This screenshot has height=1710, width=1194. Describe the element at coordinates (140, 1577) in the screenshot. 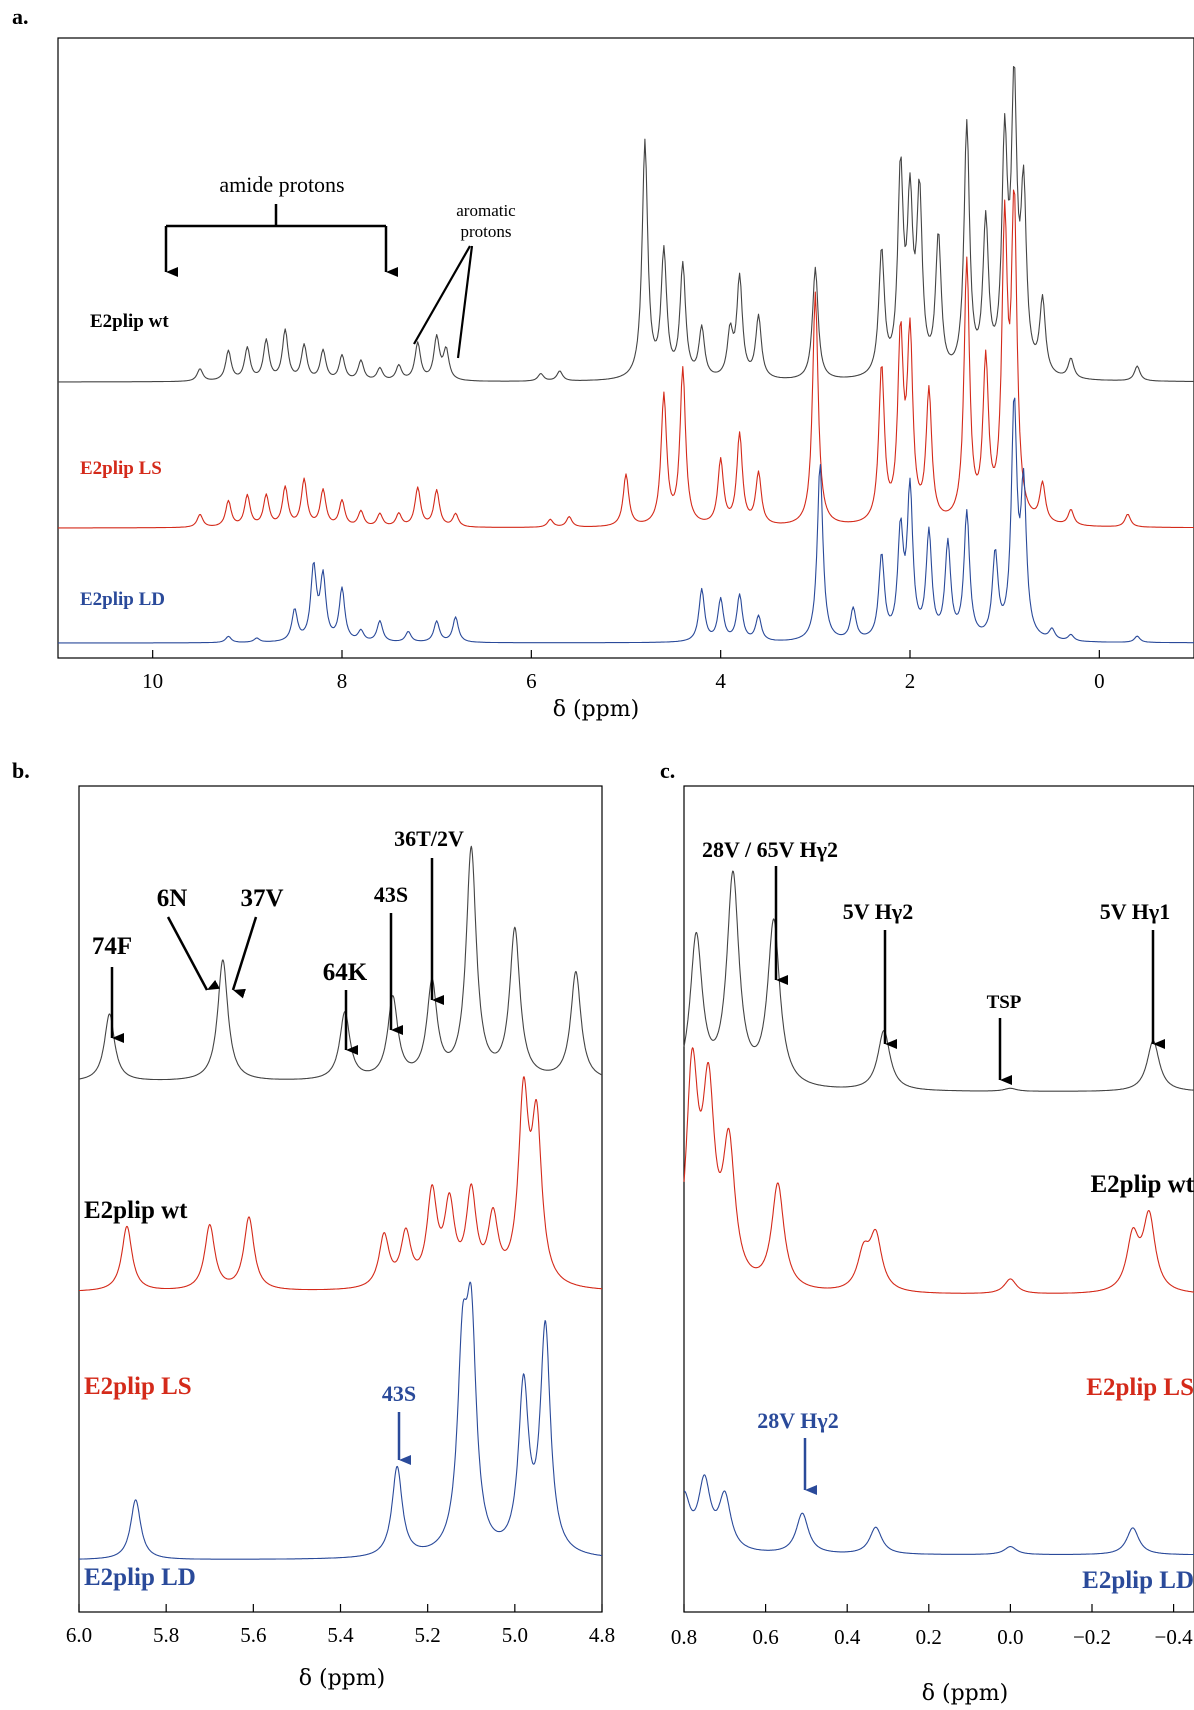

I see `panel-b-label-ld: E2plip LD` at that location.